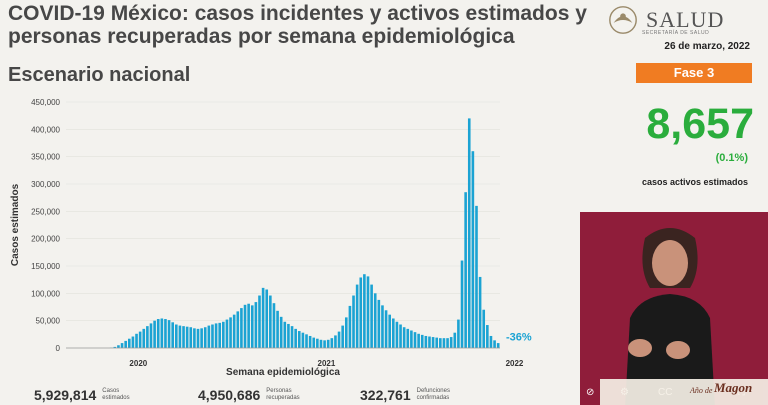  What do you see at coordinates (99, 75) in the screenshot?
I see `scenario-subtitle: Escenario nacional` at bounding box center [99, 75].